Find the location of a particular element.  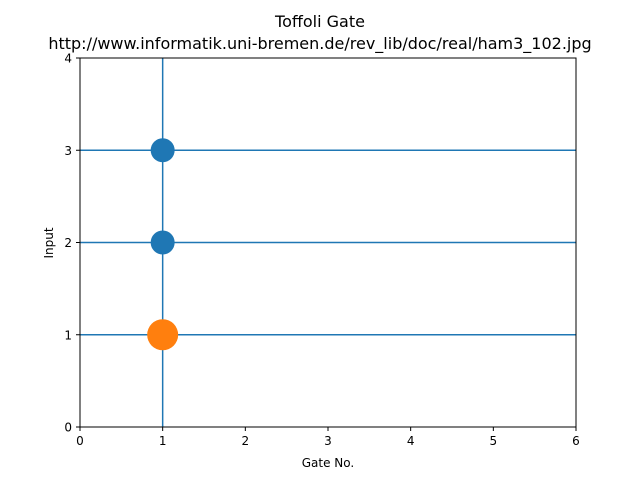

chart-title: Toffoli Gate is located at coordinates (320, 21).